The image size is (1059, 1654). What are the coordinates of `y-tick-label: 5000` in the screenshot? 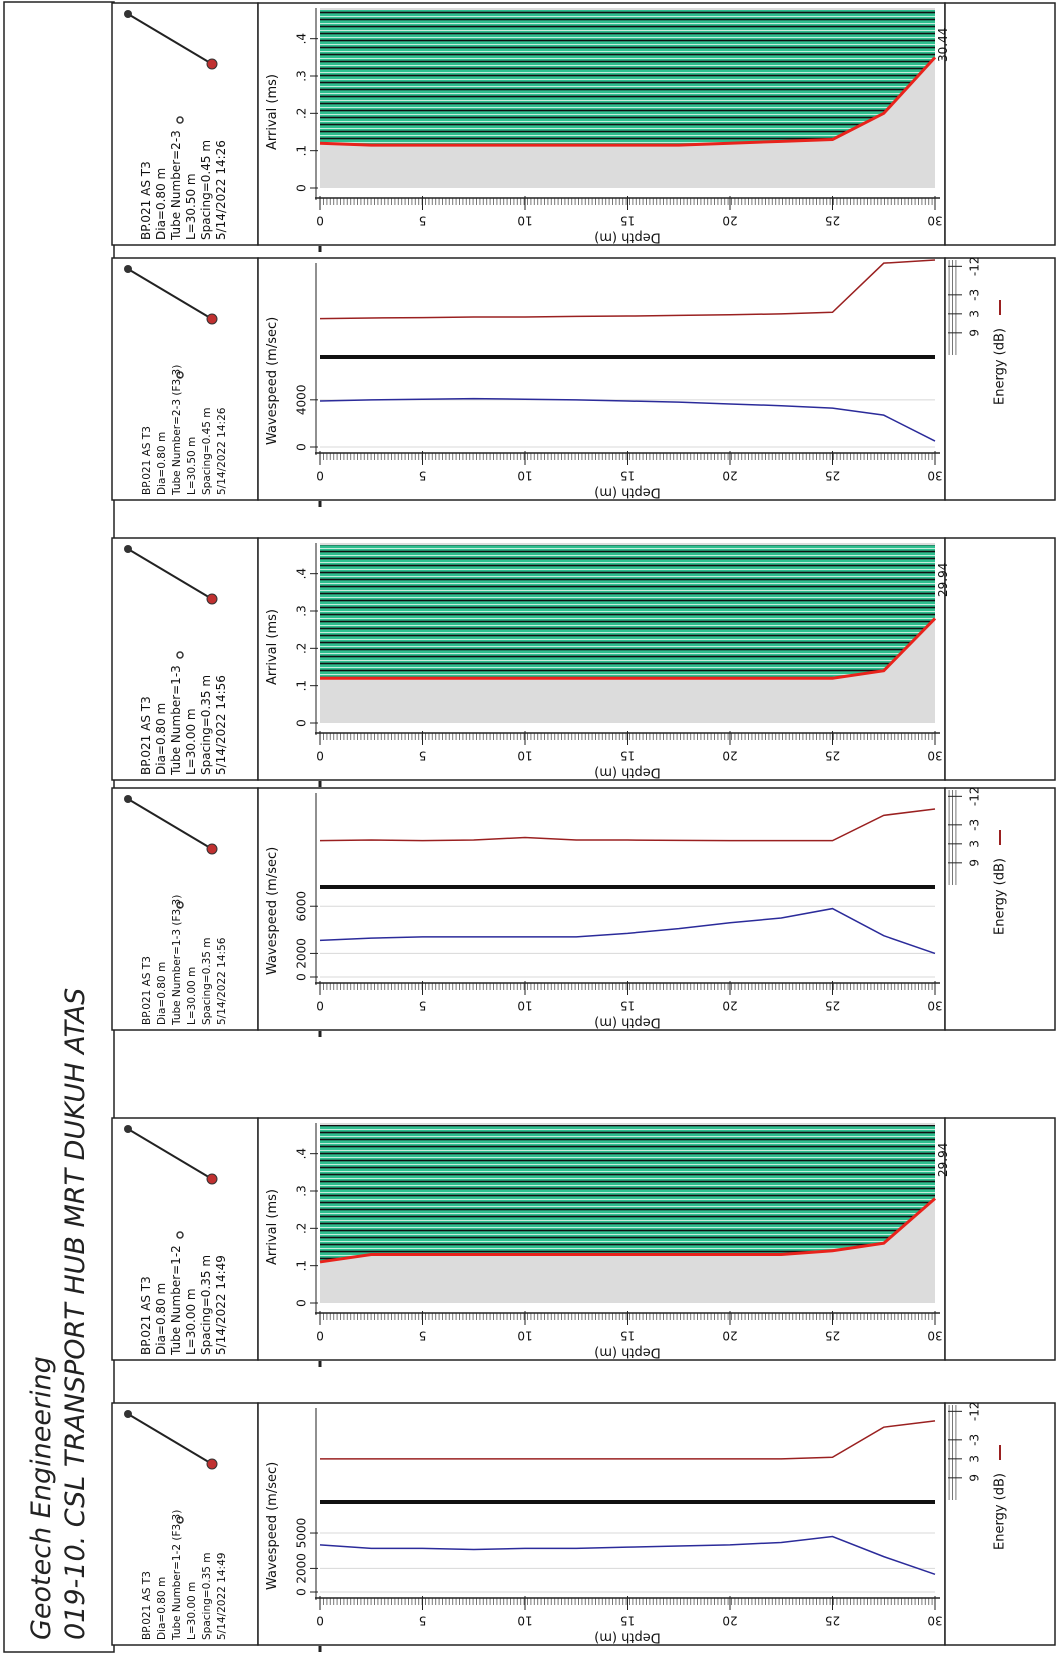 It's located at (302, 1533).